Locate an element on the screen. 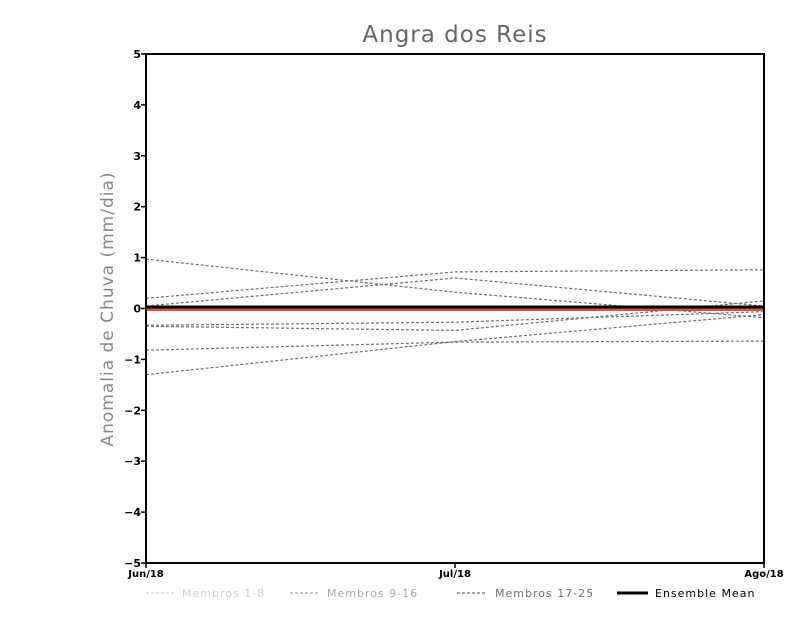  legend-label: Membros 17-25 is located at coordinates (544, 593).